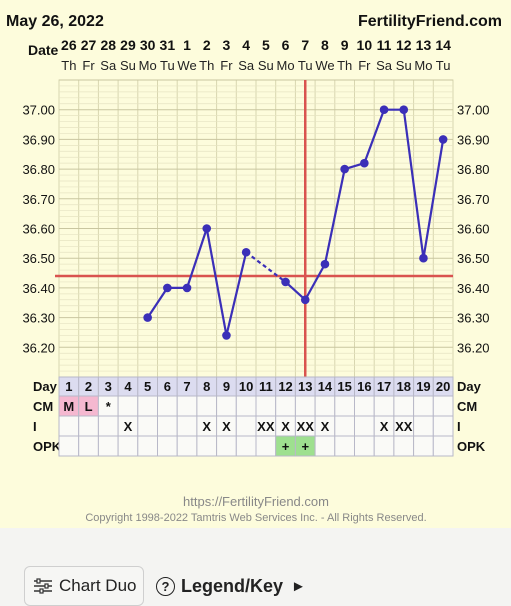 The width and height of the screenshot is (511, 606). What do you see at coordinates (89, 406) in the screenshot?
I see `cm-cell-text: L` at bounding box center [89, 406].